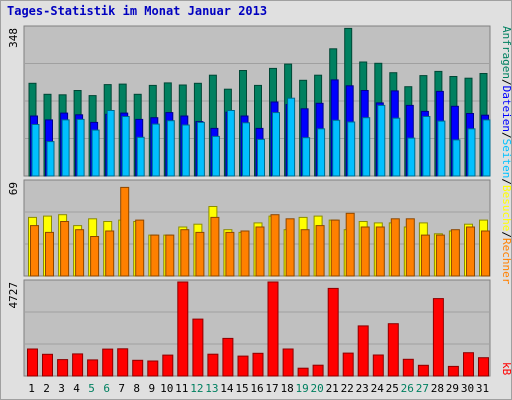 The height and width of the screenshot is (400, 512). Describe the element at coordinates (347, 388) in the screenshot. I see `day-tick-label: 22` at that location.